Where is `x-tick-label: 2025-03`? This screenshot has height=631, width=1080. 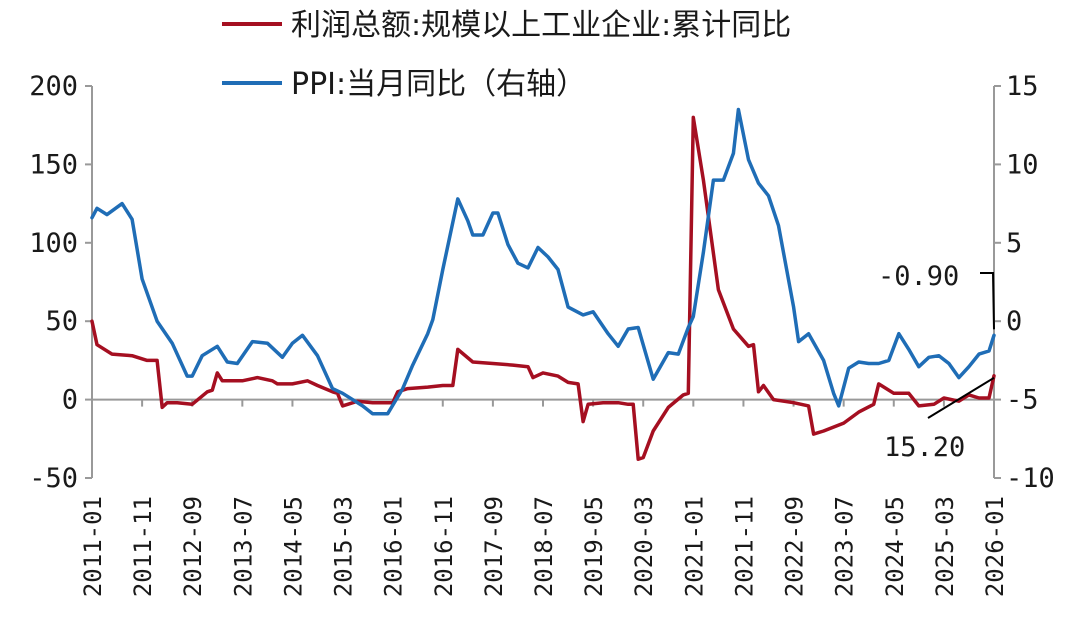 x-tick-label: 2025-03 is located at coordinates (945, 546).